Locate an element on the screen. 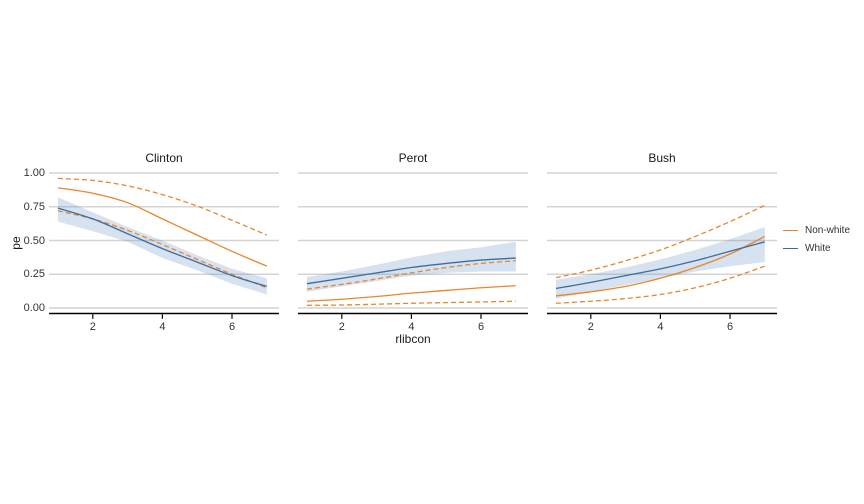 The width and height of the screenshot is (864, 504). legend-label: White is located at coordinates (818, 248).